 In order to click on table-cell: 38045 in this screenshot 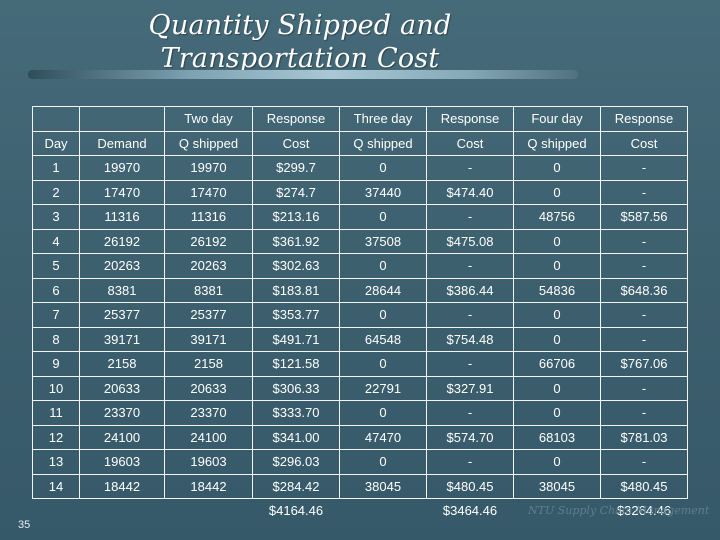, I will do `click(383, 486)`.